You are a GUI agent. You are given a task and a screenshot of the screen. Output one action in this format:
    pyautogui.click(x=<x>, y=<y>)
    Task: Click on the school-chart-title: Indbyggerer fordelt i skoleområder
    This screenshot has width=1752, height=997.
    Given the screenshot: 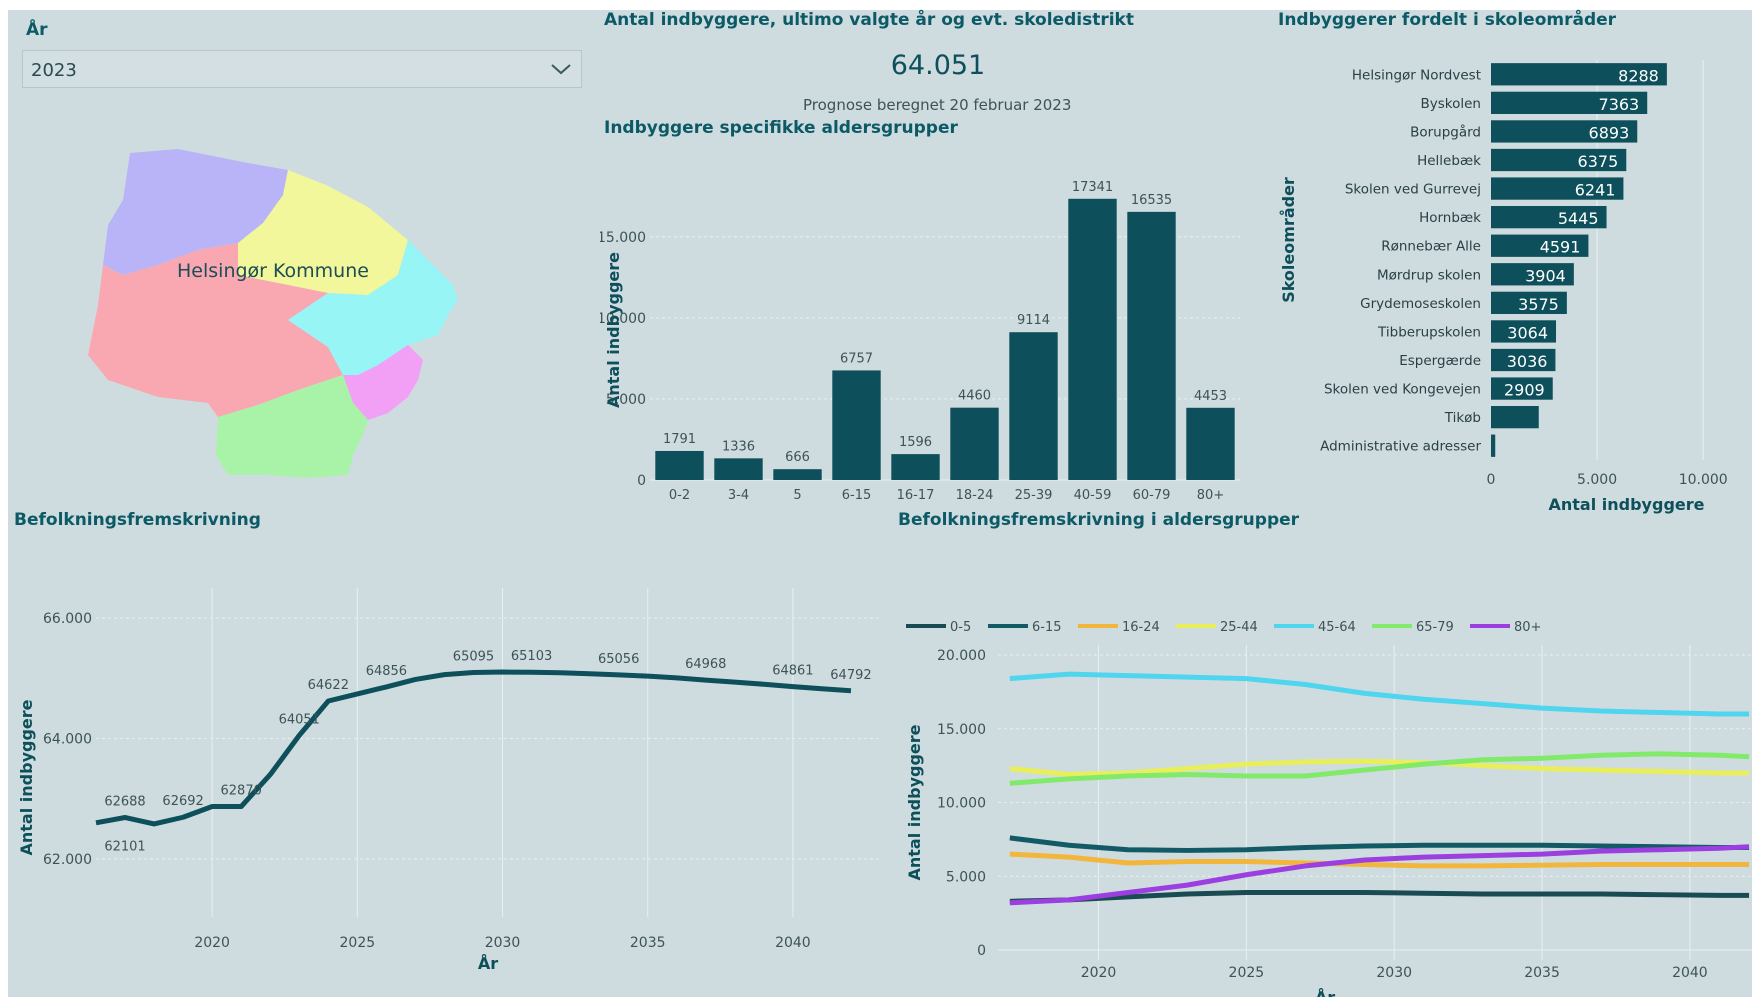 What is the action you would take?
    pyautogui.click(x=1447, y=20)
    